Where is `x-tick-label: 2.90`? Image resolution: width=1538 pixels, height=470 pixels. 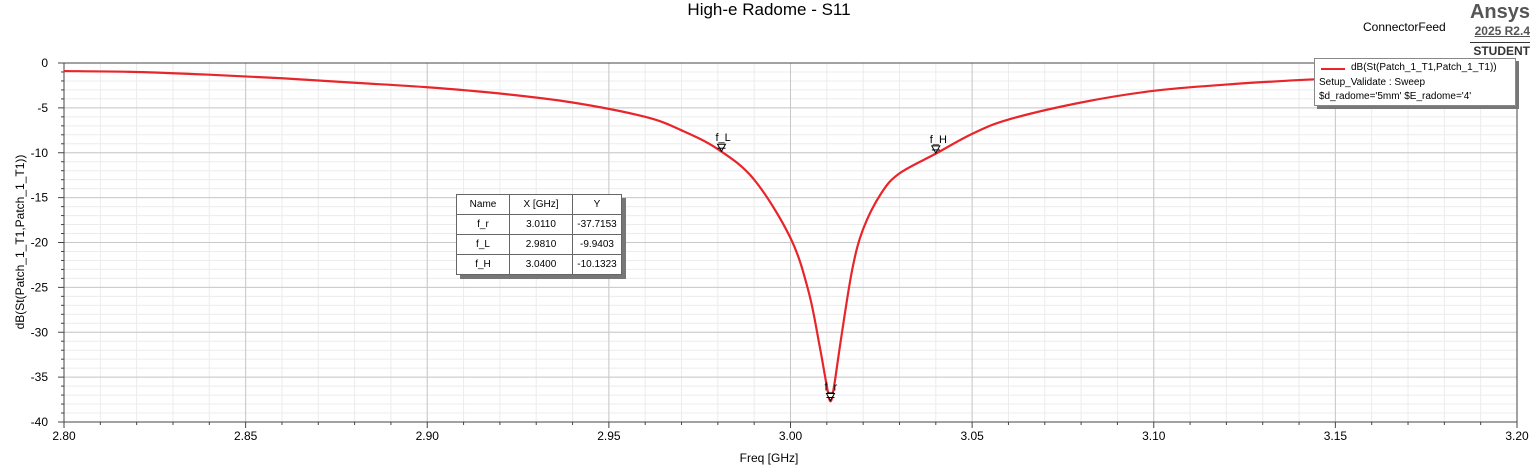
x-tick-label: 2.90 is located at coordinates (428, 436).